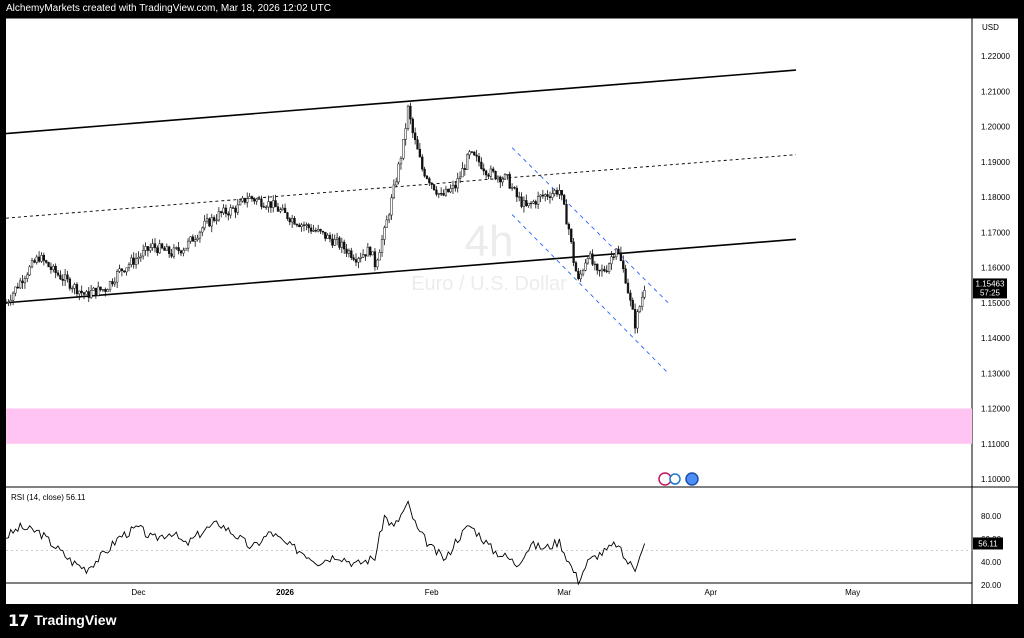 This screenshot has width=1024, height=638. I want to click on us-flag-event-icon, so click(665, 479).